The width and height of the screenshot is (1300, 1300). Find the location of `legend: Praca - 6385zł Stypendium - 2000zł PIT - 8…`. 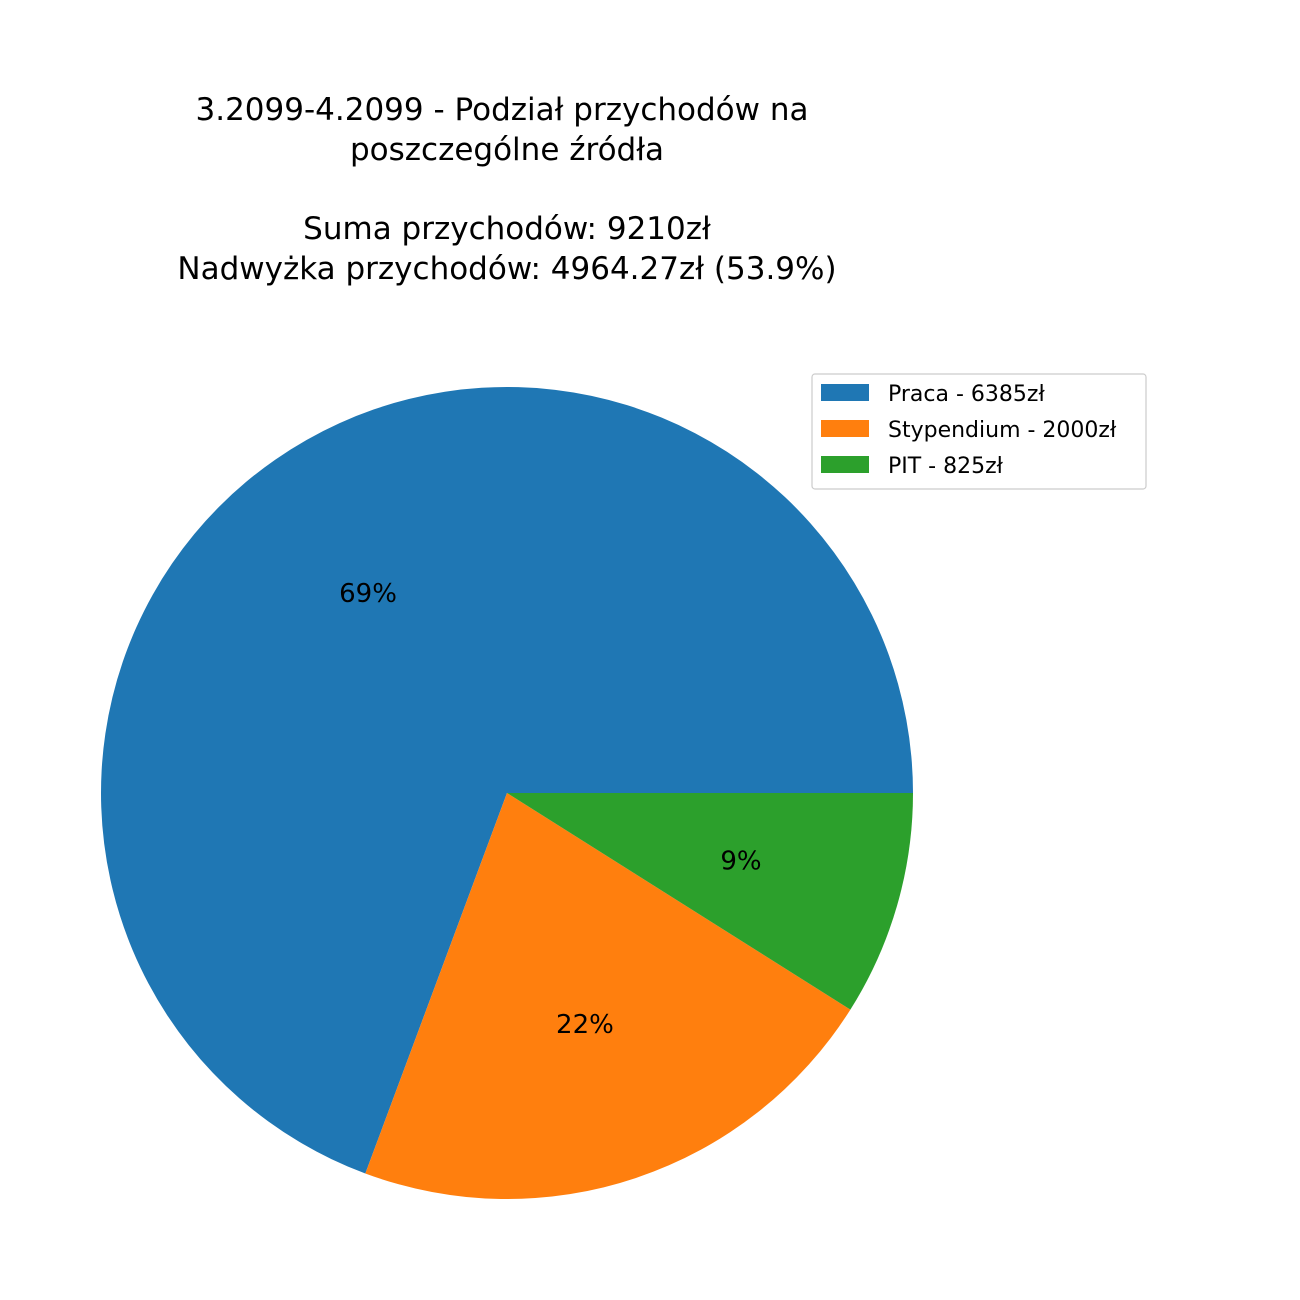

legend: Praca - 6385zł Stypendium - 2000zł PIT - 8… is located at coordinates (979, 431).